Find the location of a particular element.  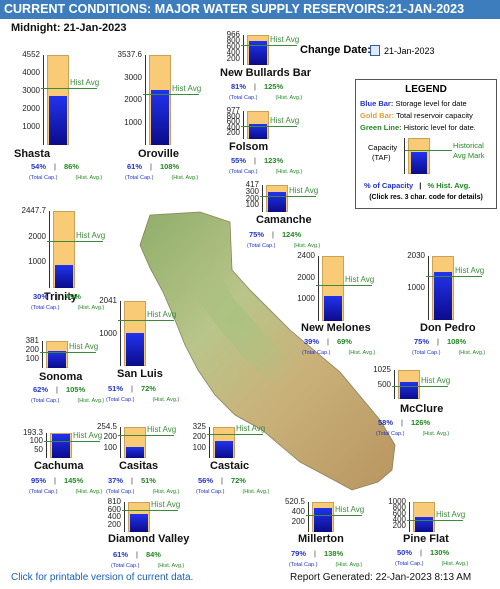

change-date-value: 21-Jan-2023 is located at coordinates (409, 51).